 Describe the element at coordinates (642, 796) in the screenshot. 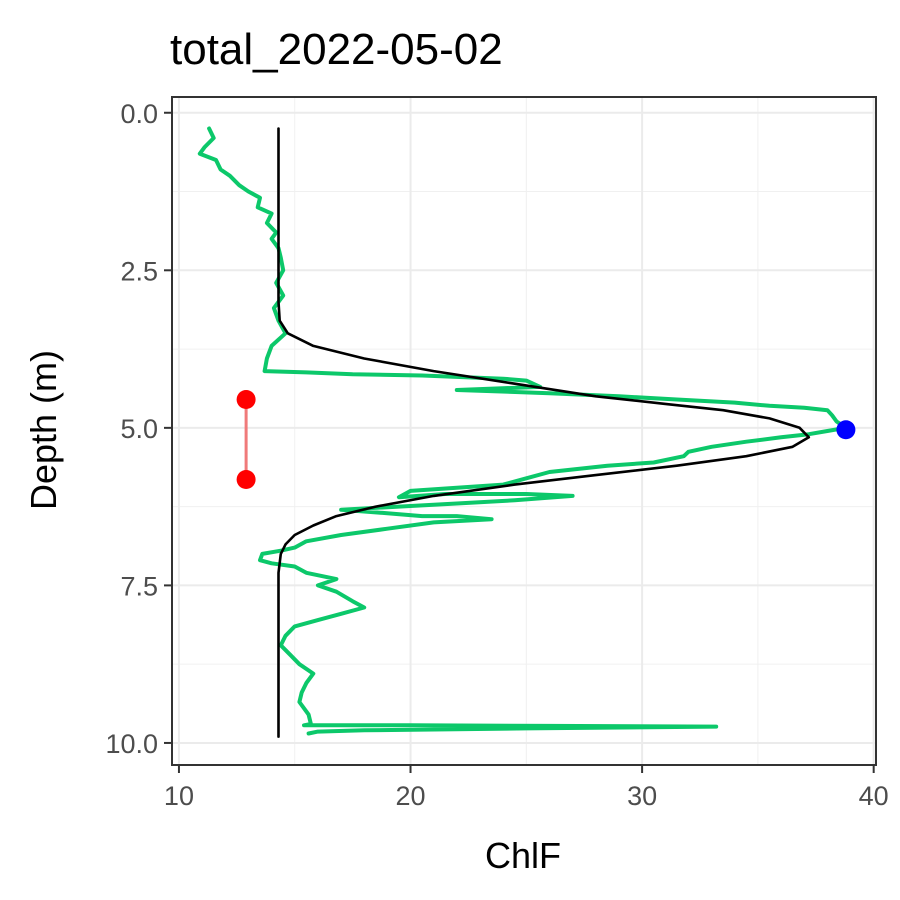

I see `x-tick-label: 30` at that location.